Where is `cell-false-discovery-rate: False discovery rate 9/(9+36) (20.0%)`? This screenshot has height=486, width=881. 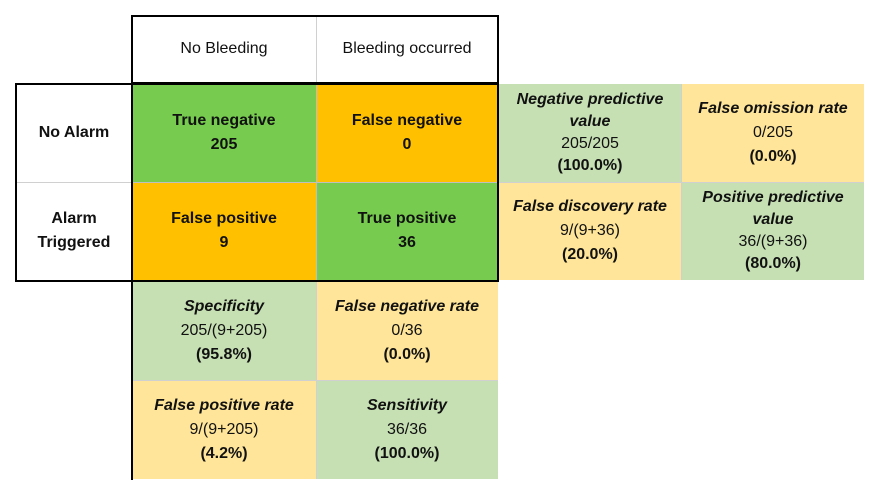 cell-false-discovery-rate: False discovery rate 9/(9+36) (20.0%) is located at coordinates (590, 231).